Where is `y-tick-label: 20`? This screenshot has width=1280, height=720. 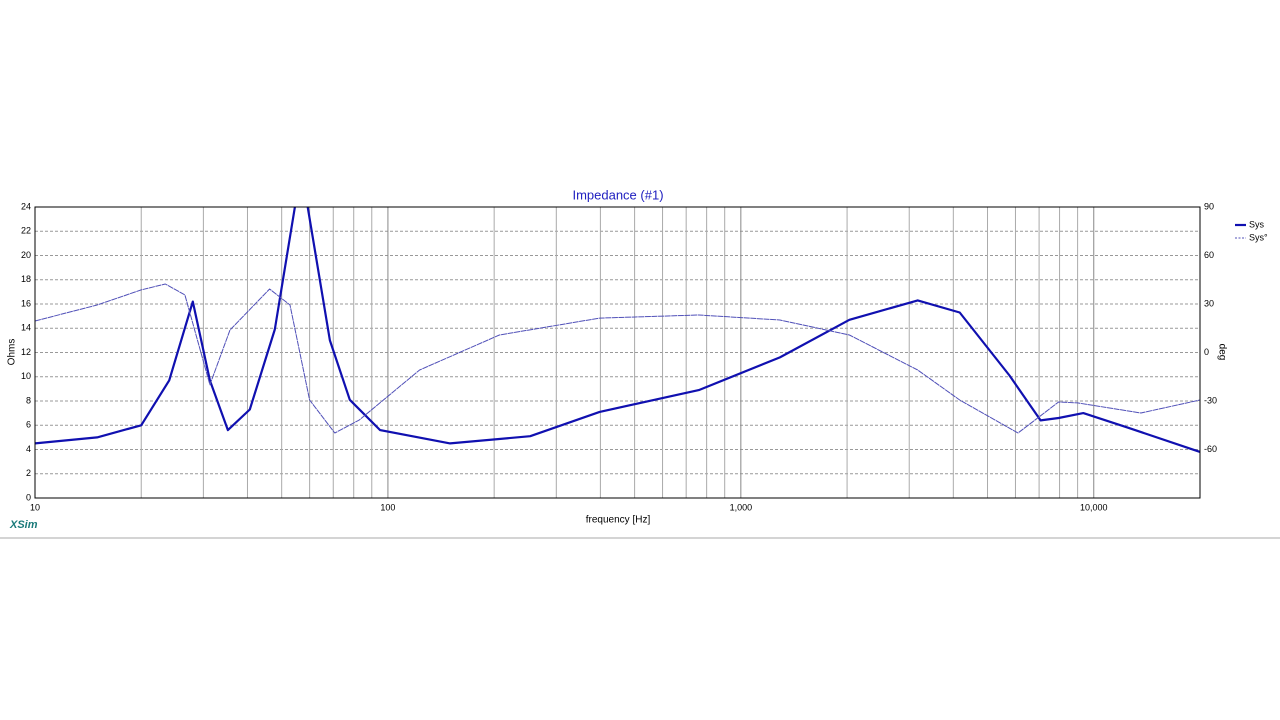
y-tick-label: 20 is located at coordinates (26, 255).